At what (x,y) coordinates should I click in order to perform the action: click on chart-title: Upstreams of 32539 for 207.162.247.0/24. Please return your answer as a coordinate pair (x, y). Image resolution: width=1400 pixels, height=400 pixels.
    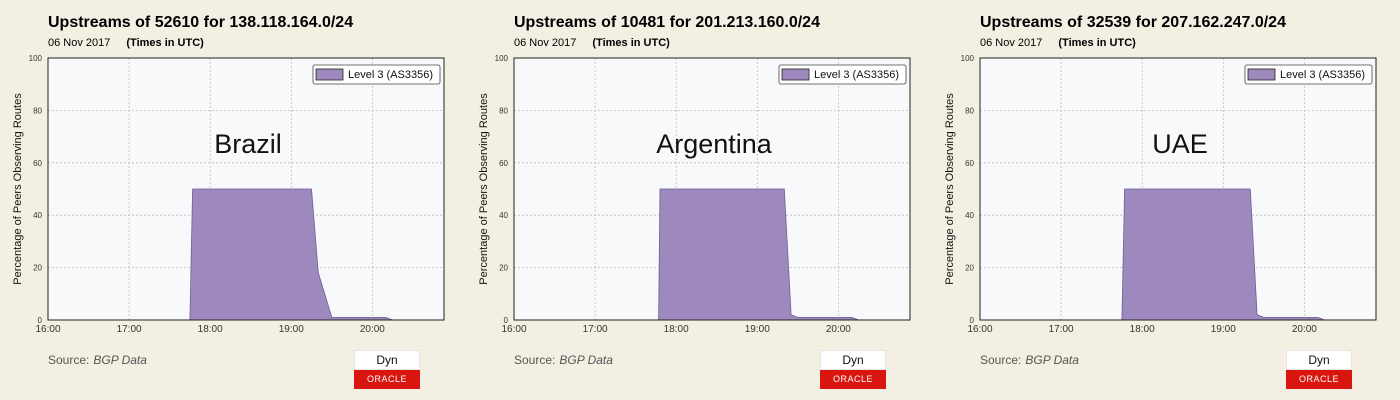
    Looking at the image, I should click on (1133, 22).